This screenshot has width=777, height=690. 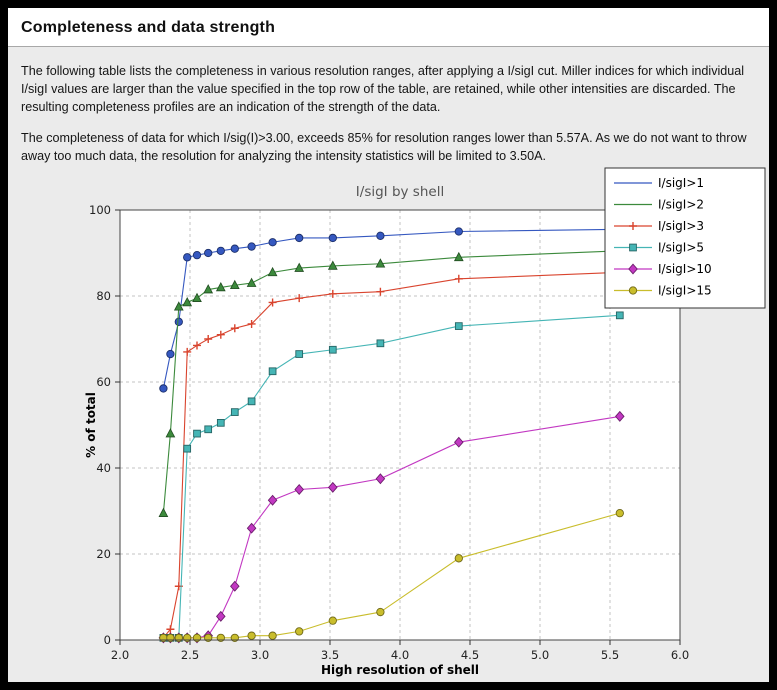 What do you see at coordinates (681, 248) in the screenshot?
I see `legend-label: I/sigI>5` at bounding box center [681, 248].